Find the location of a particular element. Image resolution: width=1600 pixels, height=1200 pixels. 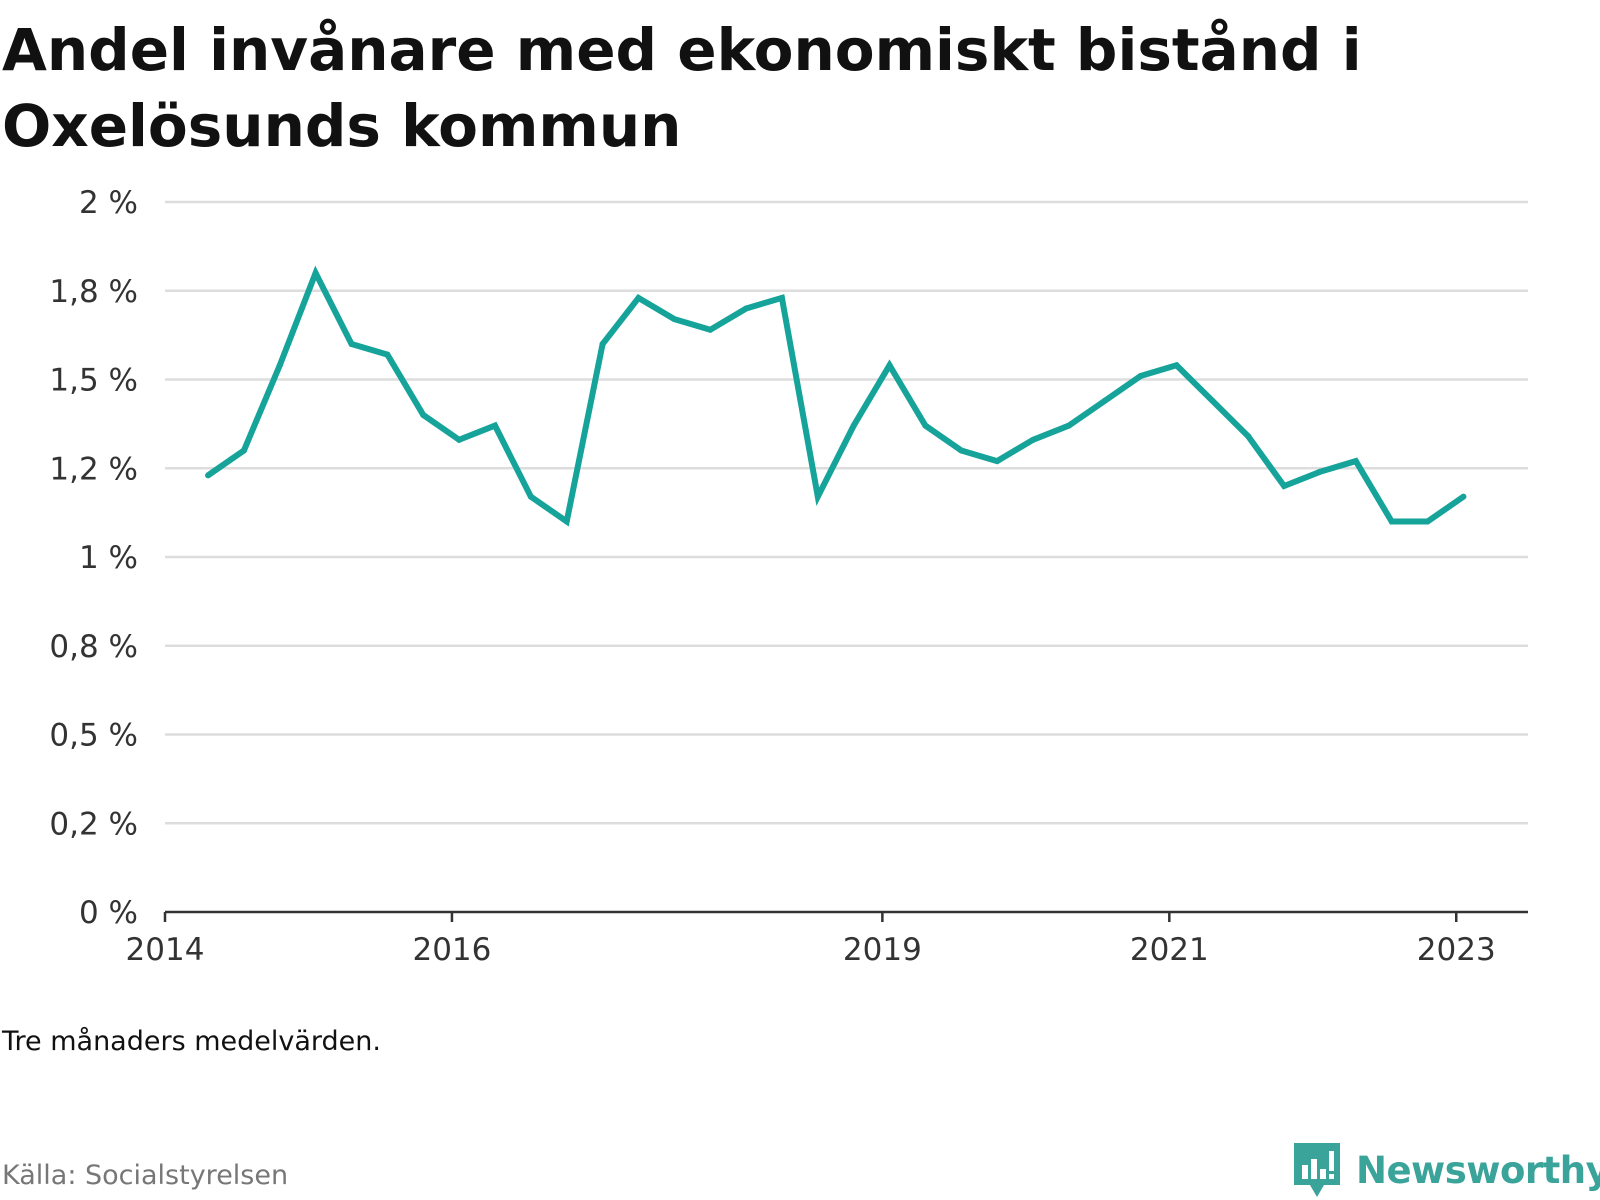

y-tick-label: 1,5 % is located at coordinates (93, 381).